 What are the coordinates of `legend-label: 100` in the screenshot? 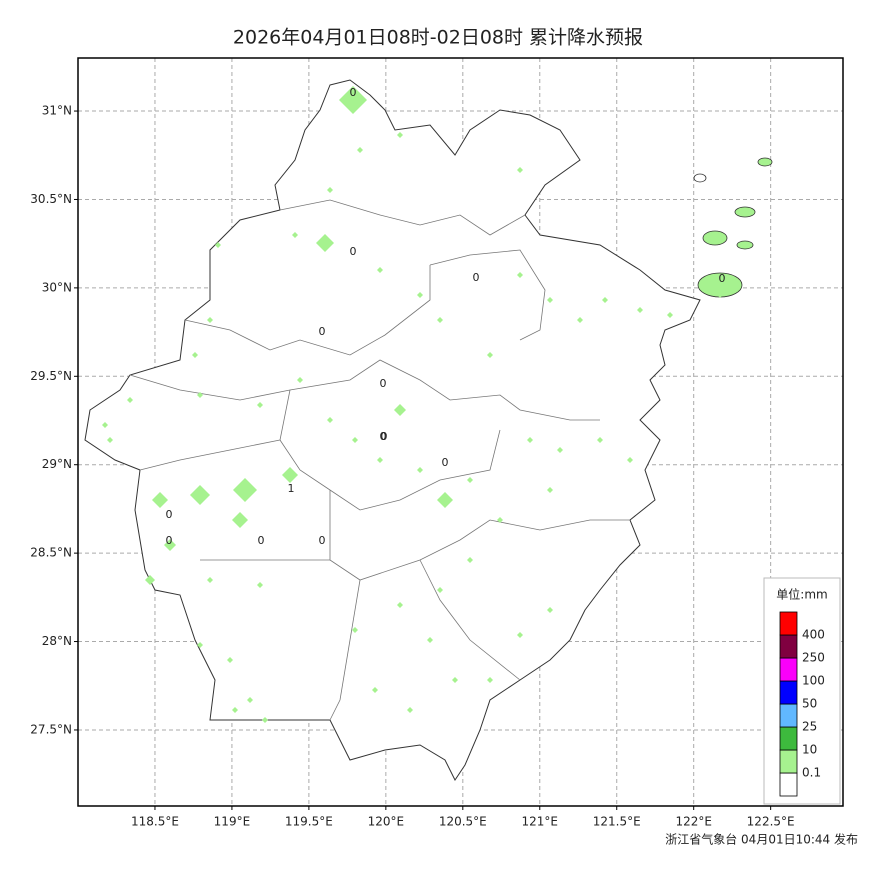 It's located at (813, 681).